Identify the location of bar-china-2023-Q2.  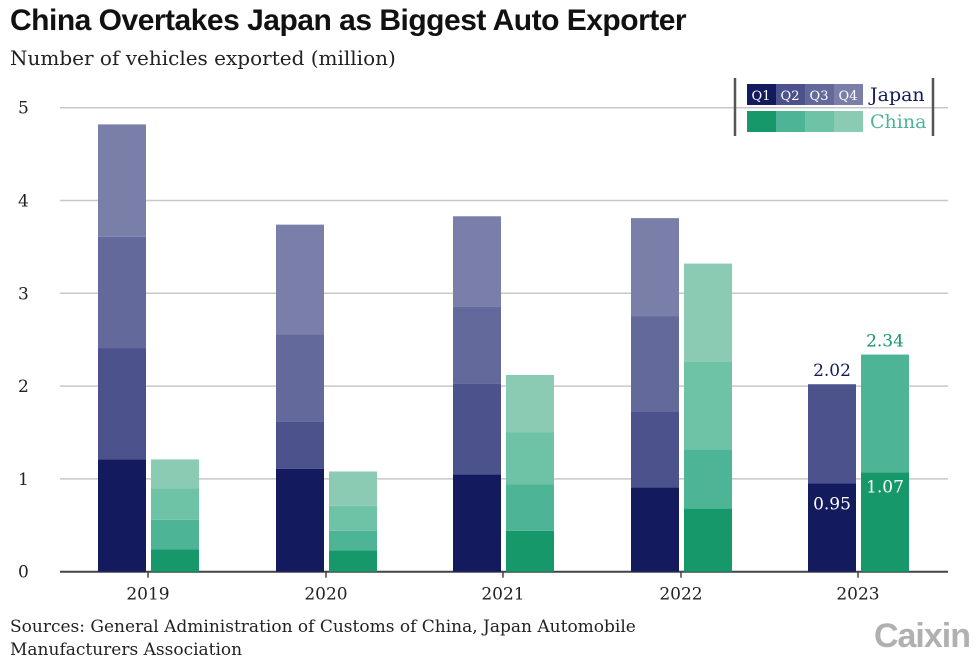
(885, 413).